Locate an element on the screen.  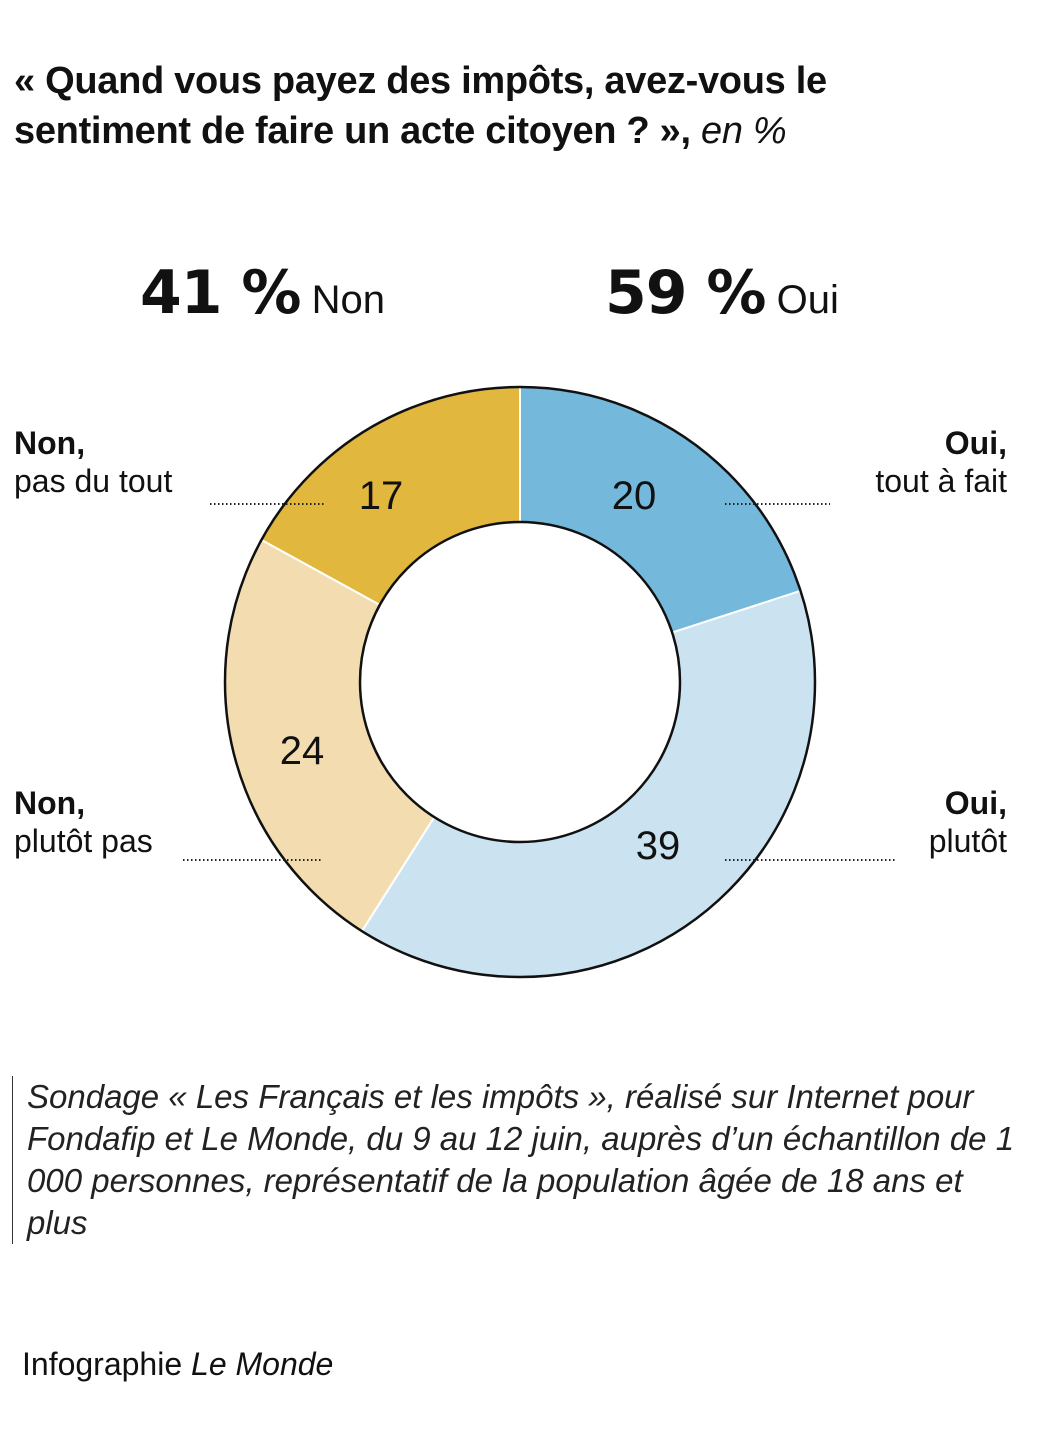
title-unit: en % is located at coordinates (743, 131).